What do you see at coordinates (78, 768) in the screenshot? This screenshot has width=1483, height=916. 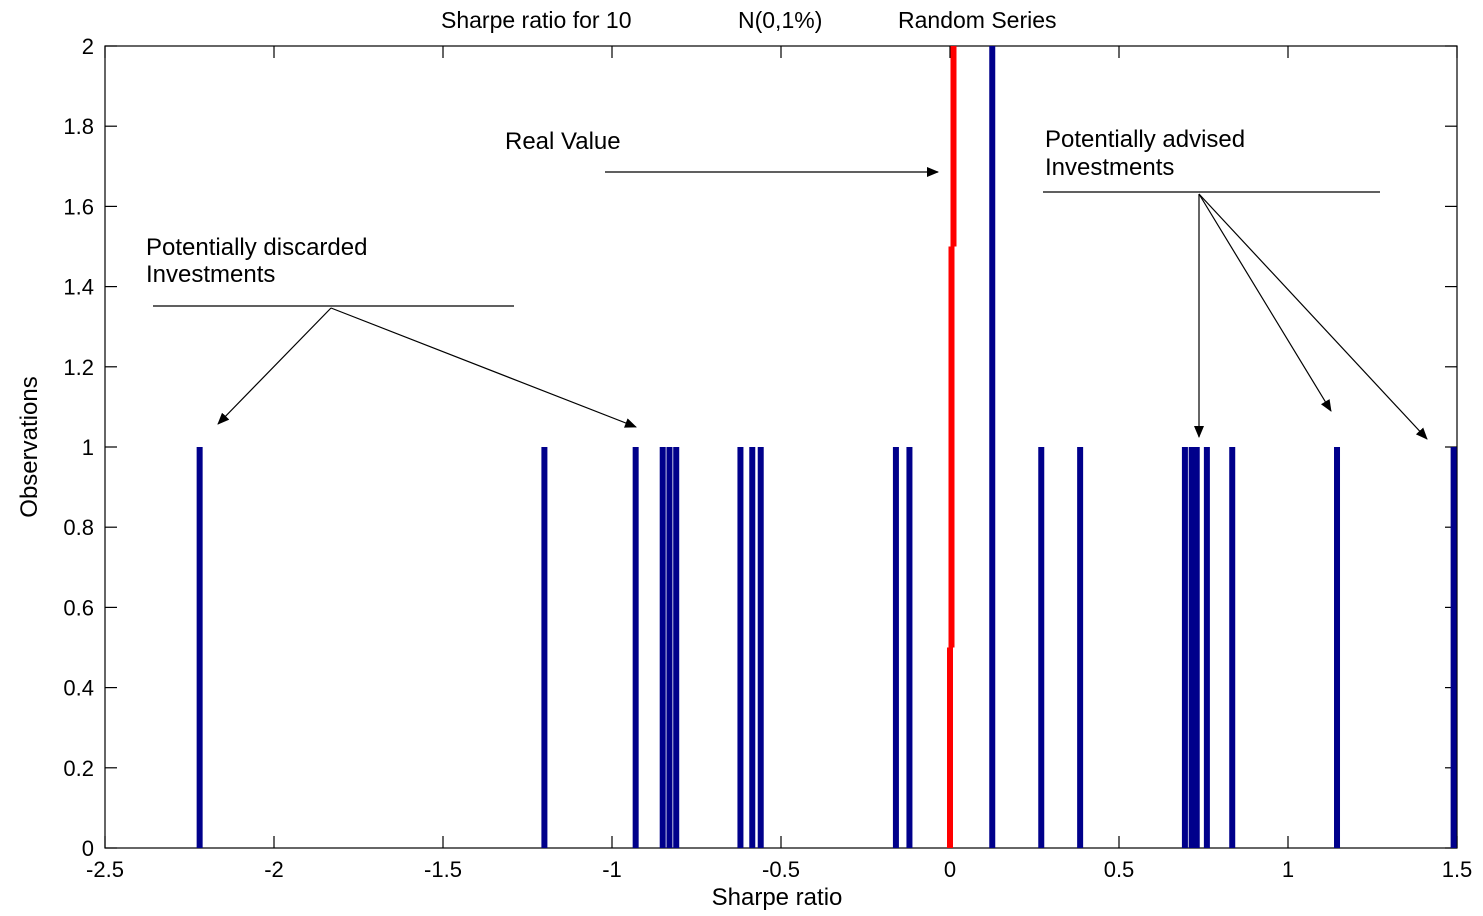 I see `y-tick-label: 0.2` at bounding box center [78, 768].